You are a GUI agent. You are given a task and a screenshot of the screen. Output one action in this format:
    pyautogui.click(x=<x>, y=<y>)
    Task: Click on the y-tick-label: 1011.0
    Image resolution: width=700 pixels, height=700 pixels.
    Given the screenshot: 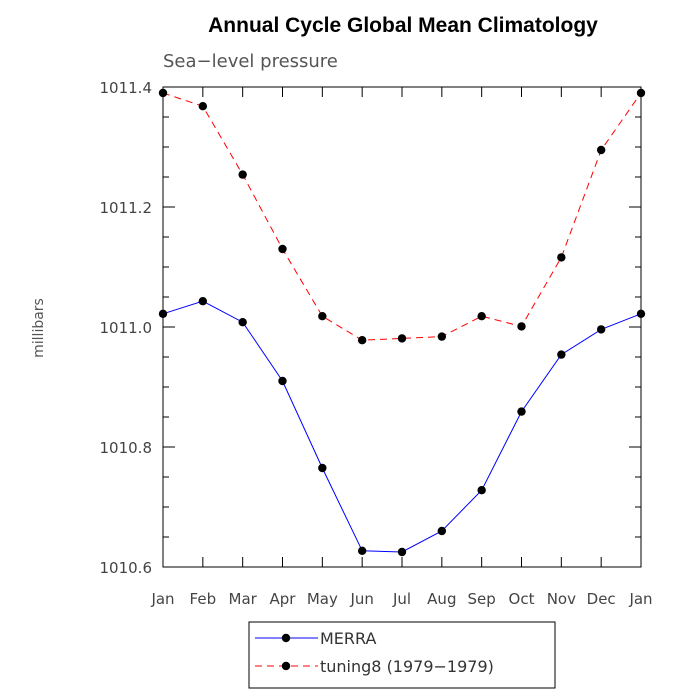 What is the action you would take?
    pyautogui.click(x=126, y=328)
    